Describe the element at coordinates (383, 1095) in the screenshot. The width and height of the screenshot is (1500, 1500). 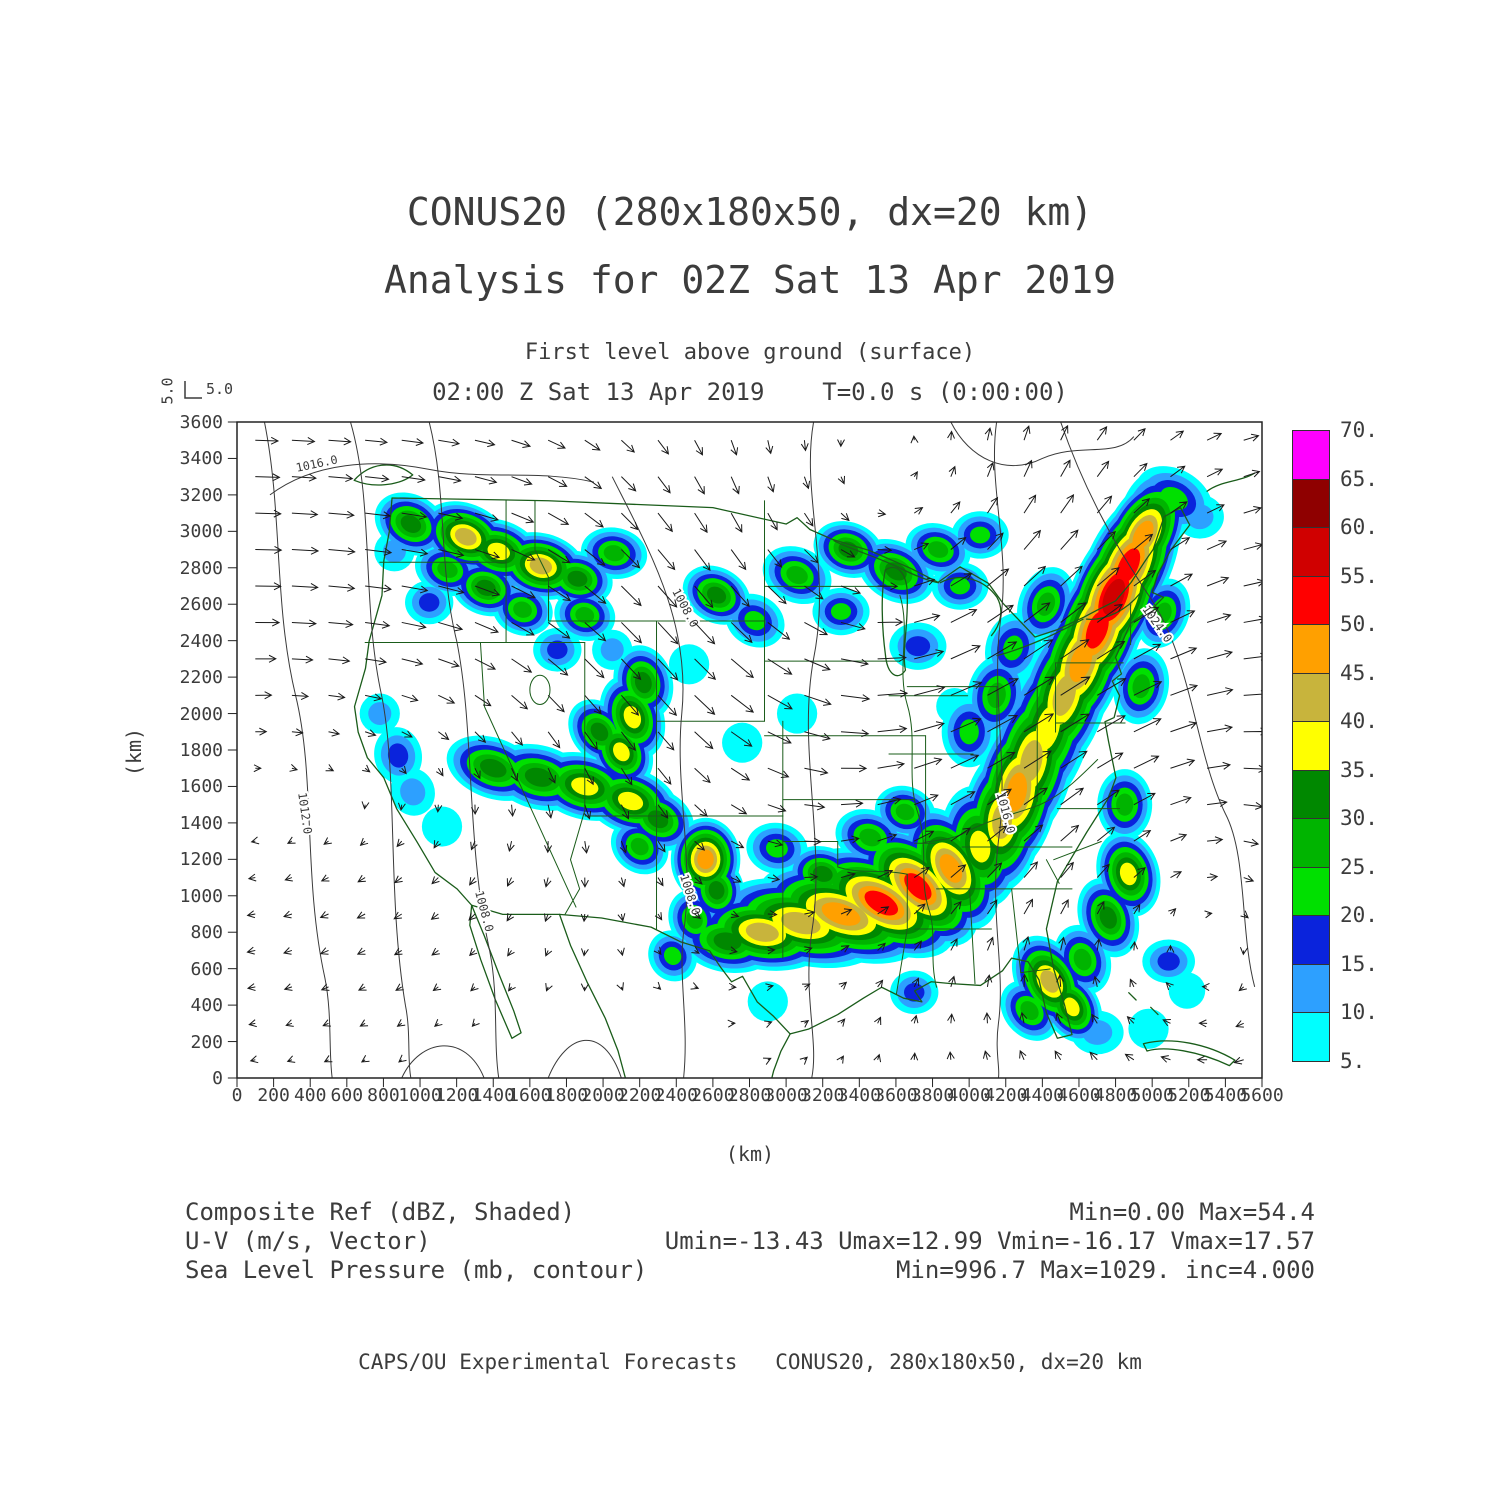
I see `x-tick-label: 800` at that location.